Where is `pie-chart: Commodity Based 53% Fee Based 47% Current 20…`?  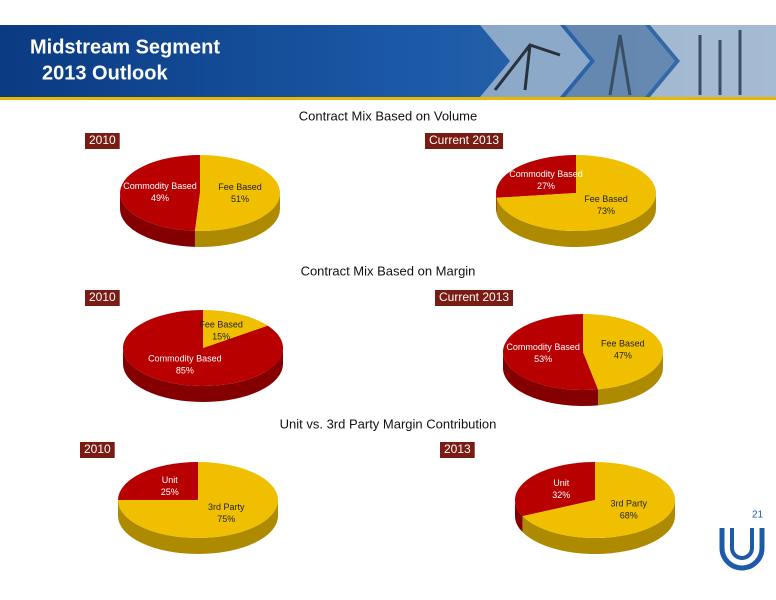 pie-chart: Commodity Based 53% Fee Based 47% Current 20… is located at coordinates (549, 348).